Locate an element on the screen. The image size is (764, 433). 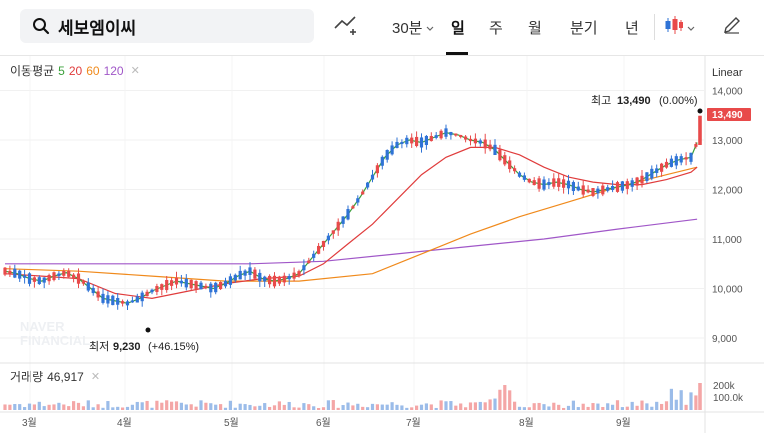
scale-mode-label: Linear is located at coordinates (727, 73).